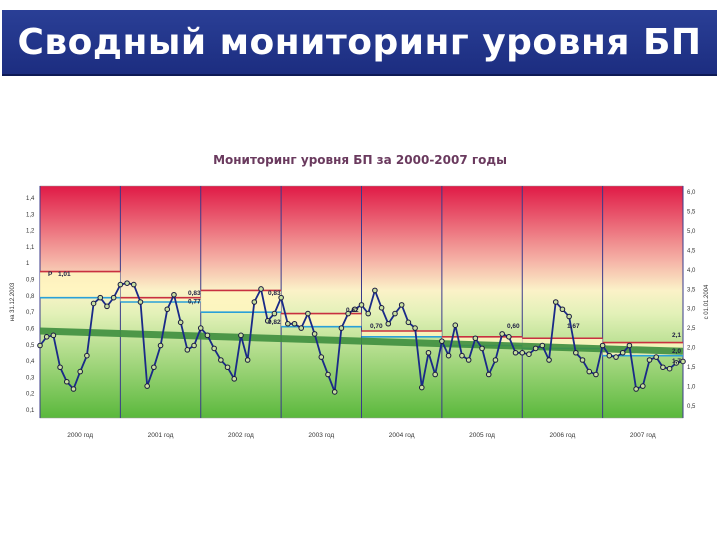  Describe the element at coordinates (194, 301) in the screenshot. I see `limit-annotation: 0,77` at that location.